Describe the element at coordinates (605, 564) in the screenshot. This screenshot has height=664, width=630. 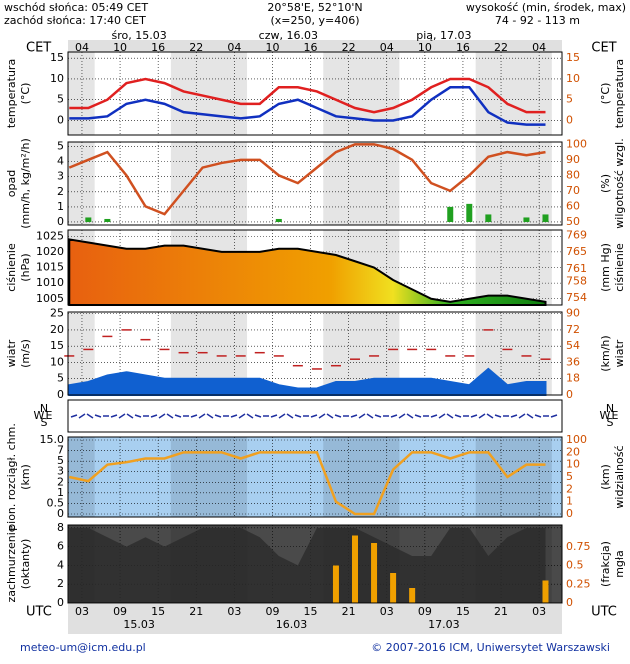
I see `axis-label: (frakcja)` at that location.